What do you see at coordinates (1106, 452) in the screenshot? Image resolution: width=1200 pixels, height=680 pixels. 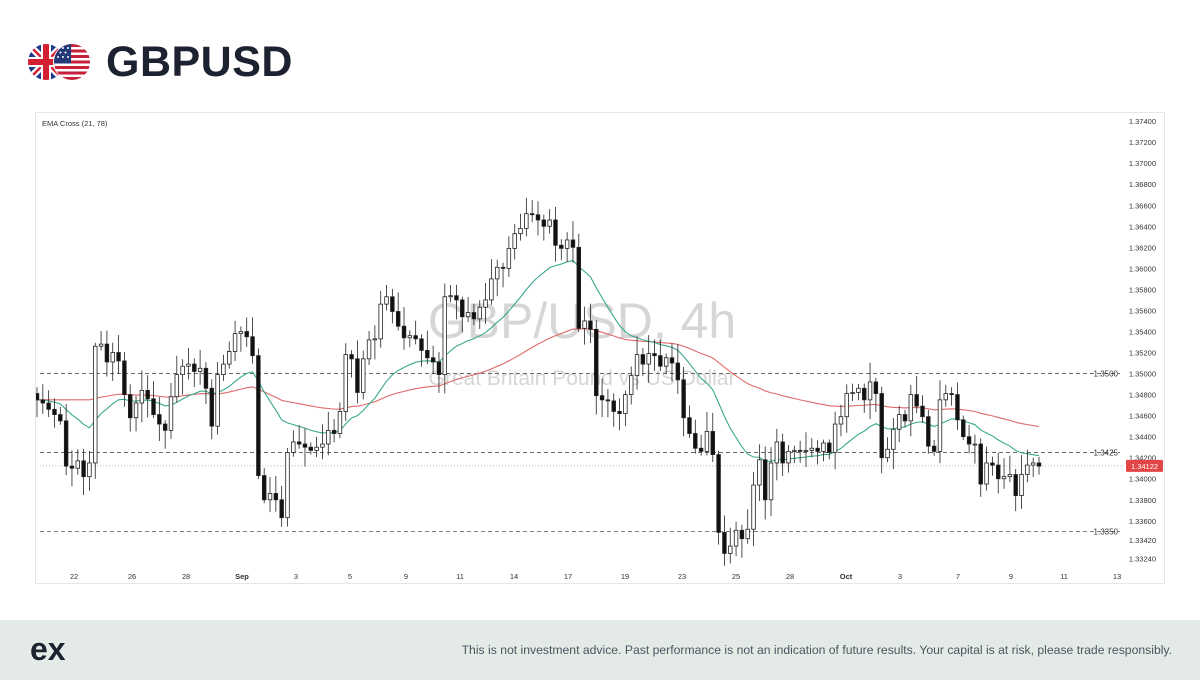 I see `level-label: 1.3425` at bounding box center [1106, 452].